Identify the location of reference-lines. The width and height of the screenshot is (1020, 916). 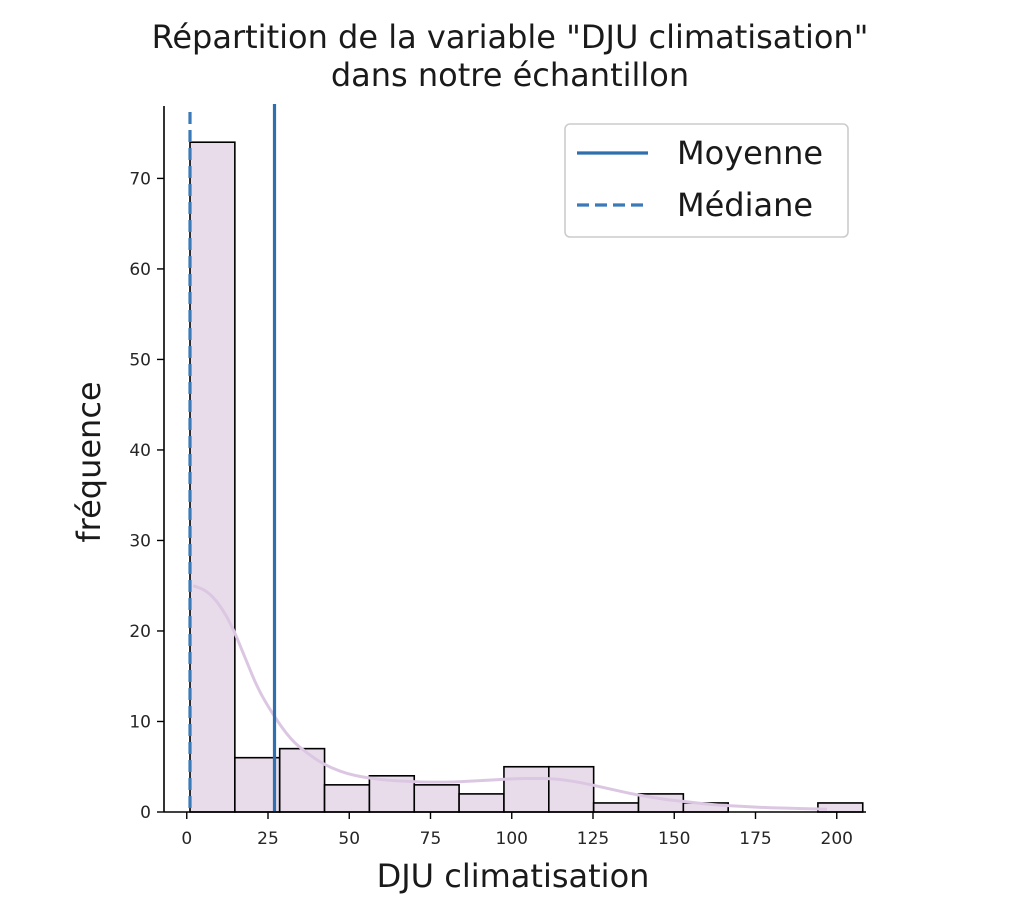
(232, 458).